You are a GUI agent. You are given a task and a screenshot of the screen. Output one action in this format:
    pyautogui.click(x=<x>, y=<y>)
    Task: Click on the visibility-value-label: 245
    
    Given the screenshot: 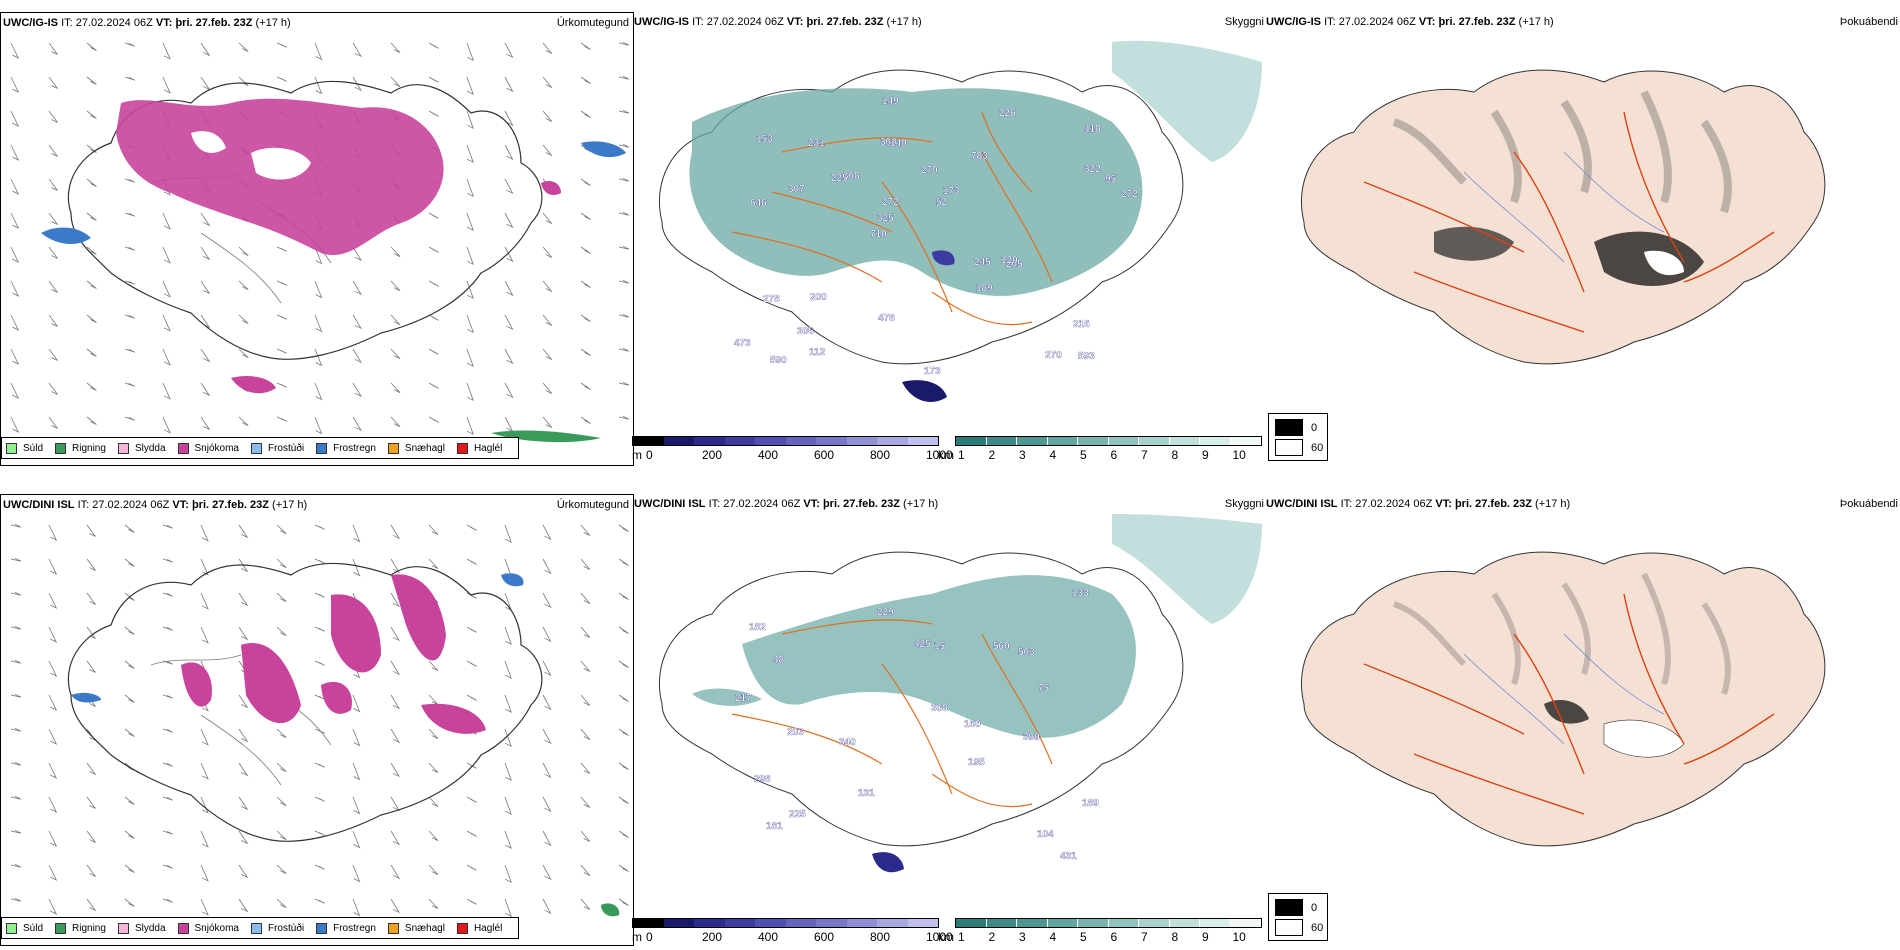 What is the action you would take?
    pyautogui.click(x=982, y=262)
    